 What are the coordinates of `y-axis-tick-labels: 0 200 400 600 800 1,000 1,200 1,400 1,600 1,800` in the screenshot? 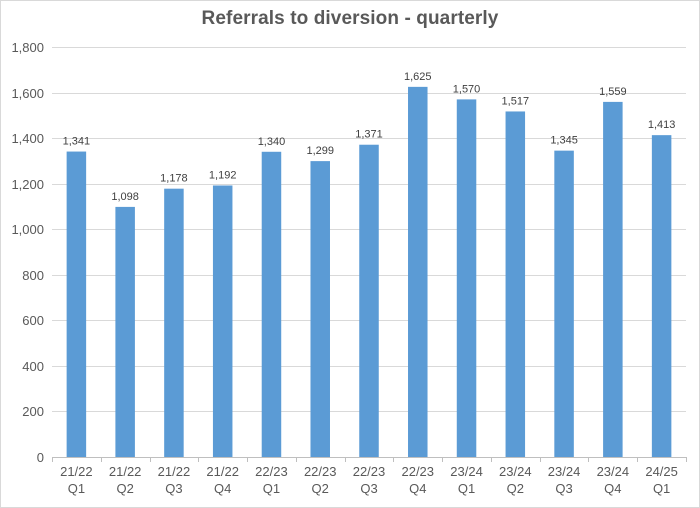 It's located at (27, 252).